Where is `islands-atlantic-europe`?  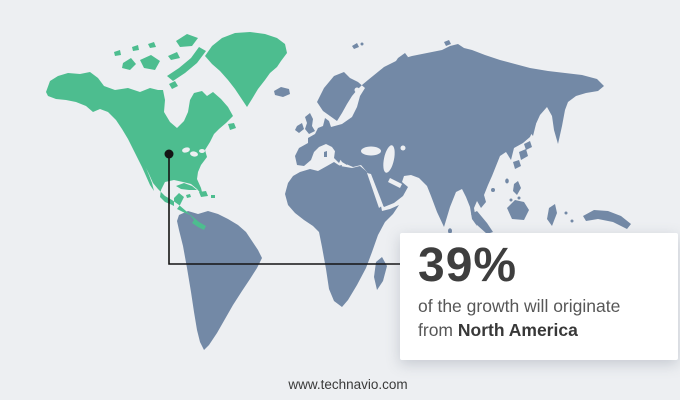
islands-atlantic-europe is located at coordinates (362, 107).